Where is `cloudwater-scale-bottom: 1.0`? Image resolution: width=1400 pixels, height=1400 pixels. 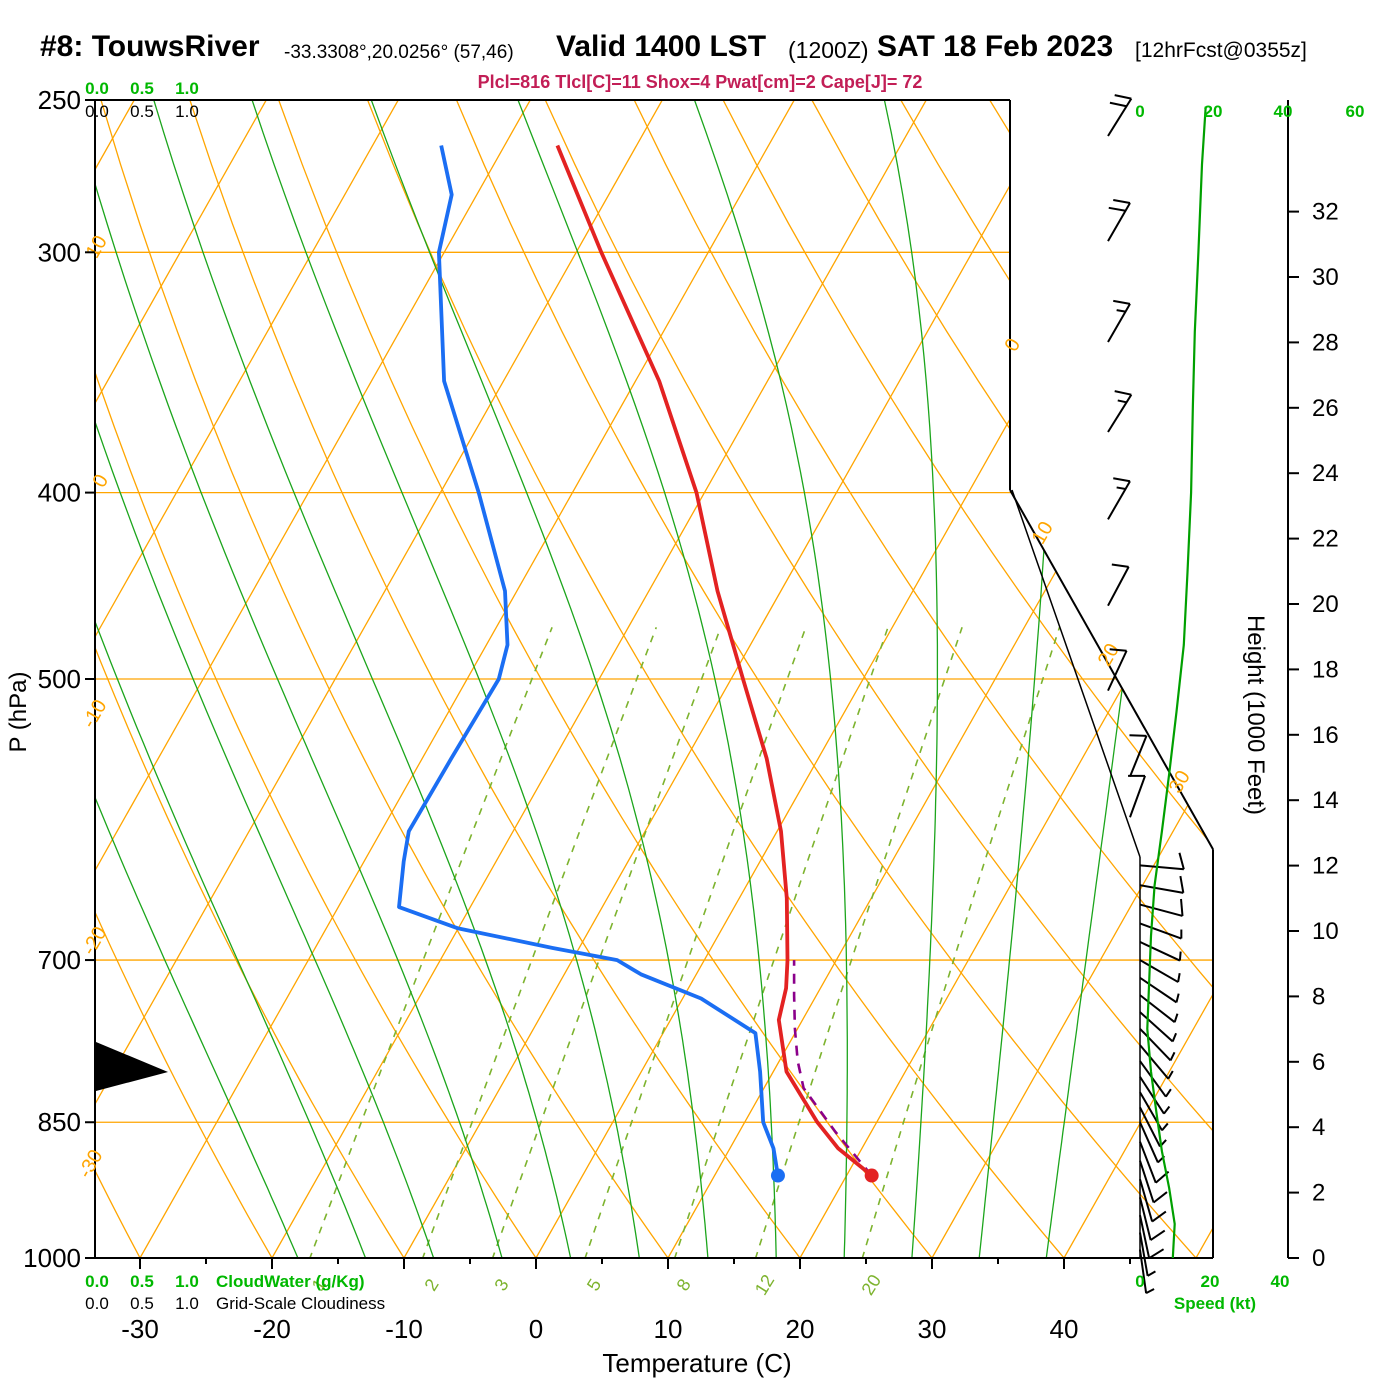
cloudwater-scale-bottom: 1.0 is located at coordinates (187, 1281).